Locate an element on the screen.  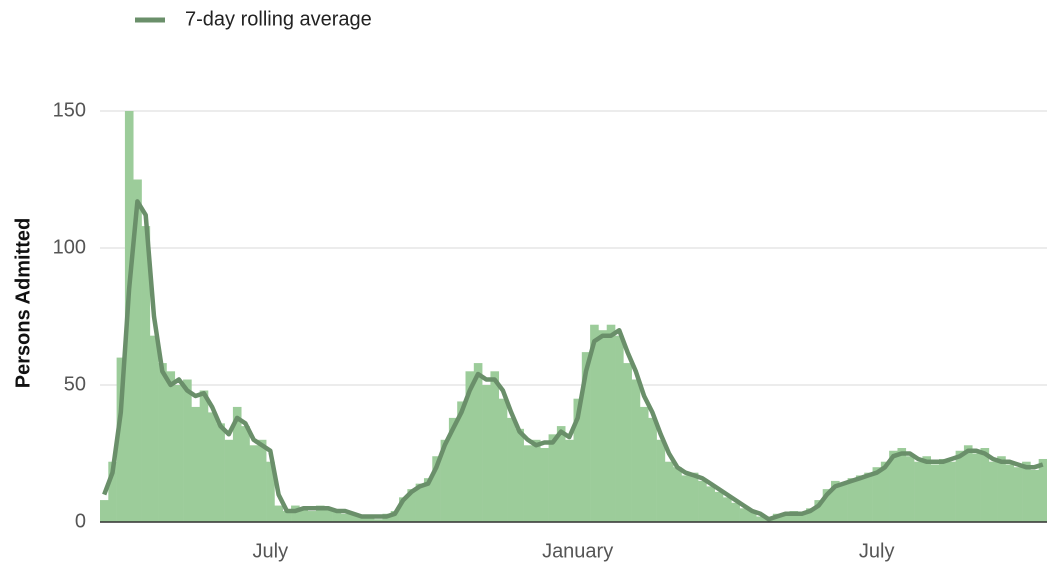
y-tick-label: 50 is located at coordinates (75, 384).